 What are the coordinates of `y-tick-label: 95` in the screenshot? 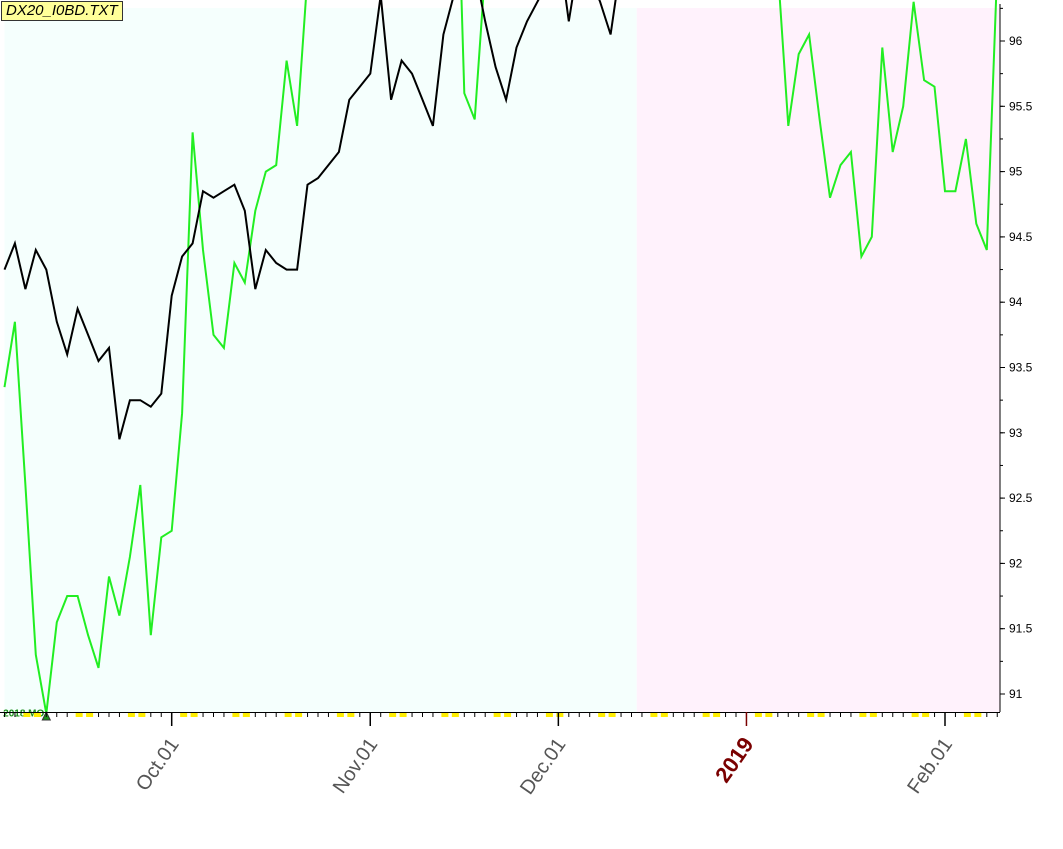 It's located at (1016, 172).